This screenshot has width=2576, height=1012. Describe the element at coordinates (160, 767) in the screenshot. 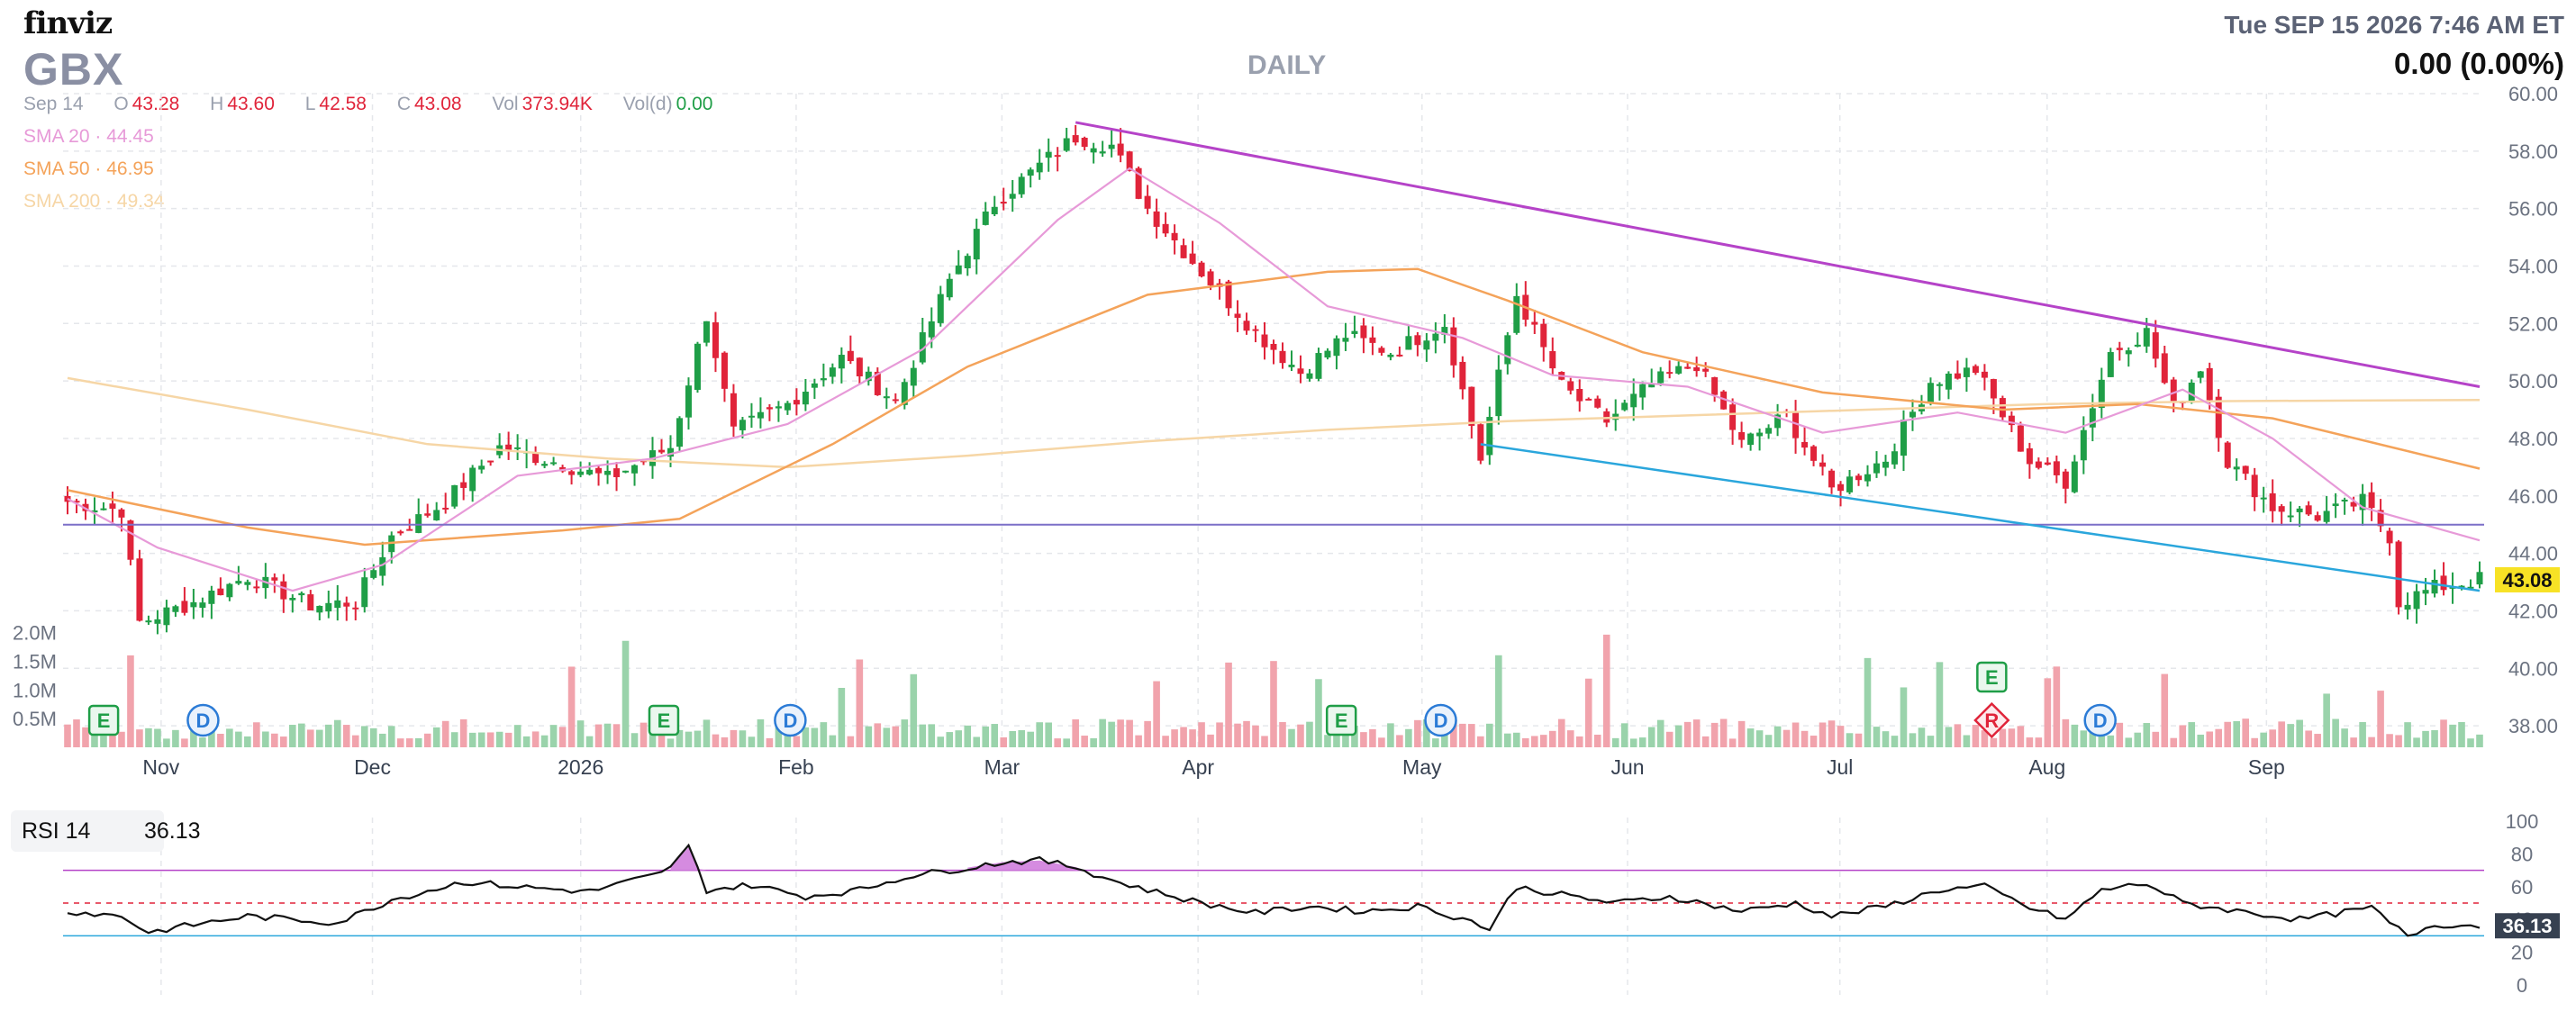

I see `x-tick-label: Nov` at that location.